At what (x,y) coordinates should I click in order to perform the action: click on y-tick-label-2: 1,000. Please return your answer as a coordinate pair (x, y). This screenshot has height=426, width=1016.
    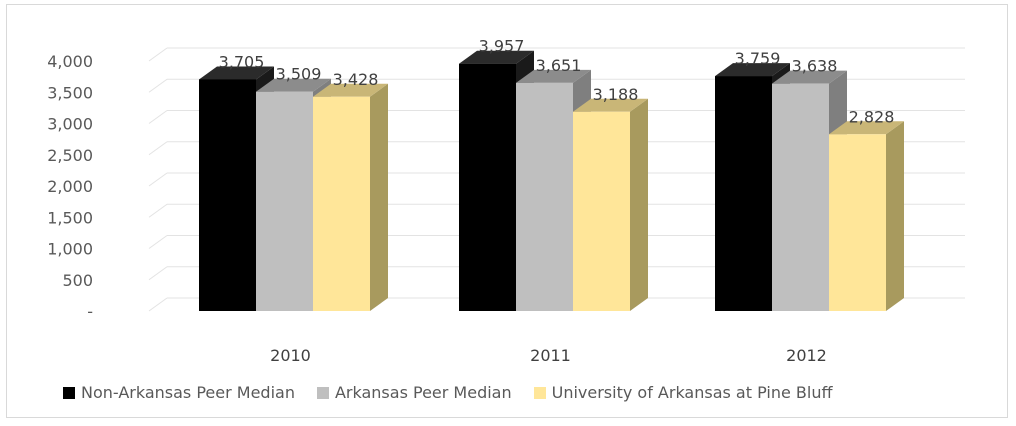
    Looking at the image, I should click on (70, 249).